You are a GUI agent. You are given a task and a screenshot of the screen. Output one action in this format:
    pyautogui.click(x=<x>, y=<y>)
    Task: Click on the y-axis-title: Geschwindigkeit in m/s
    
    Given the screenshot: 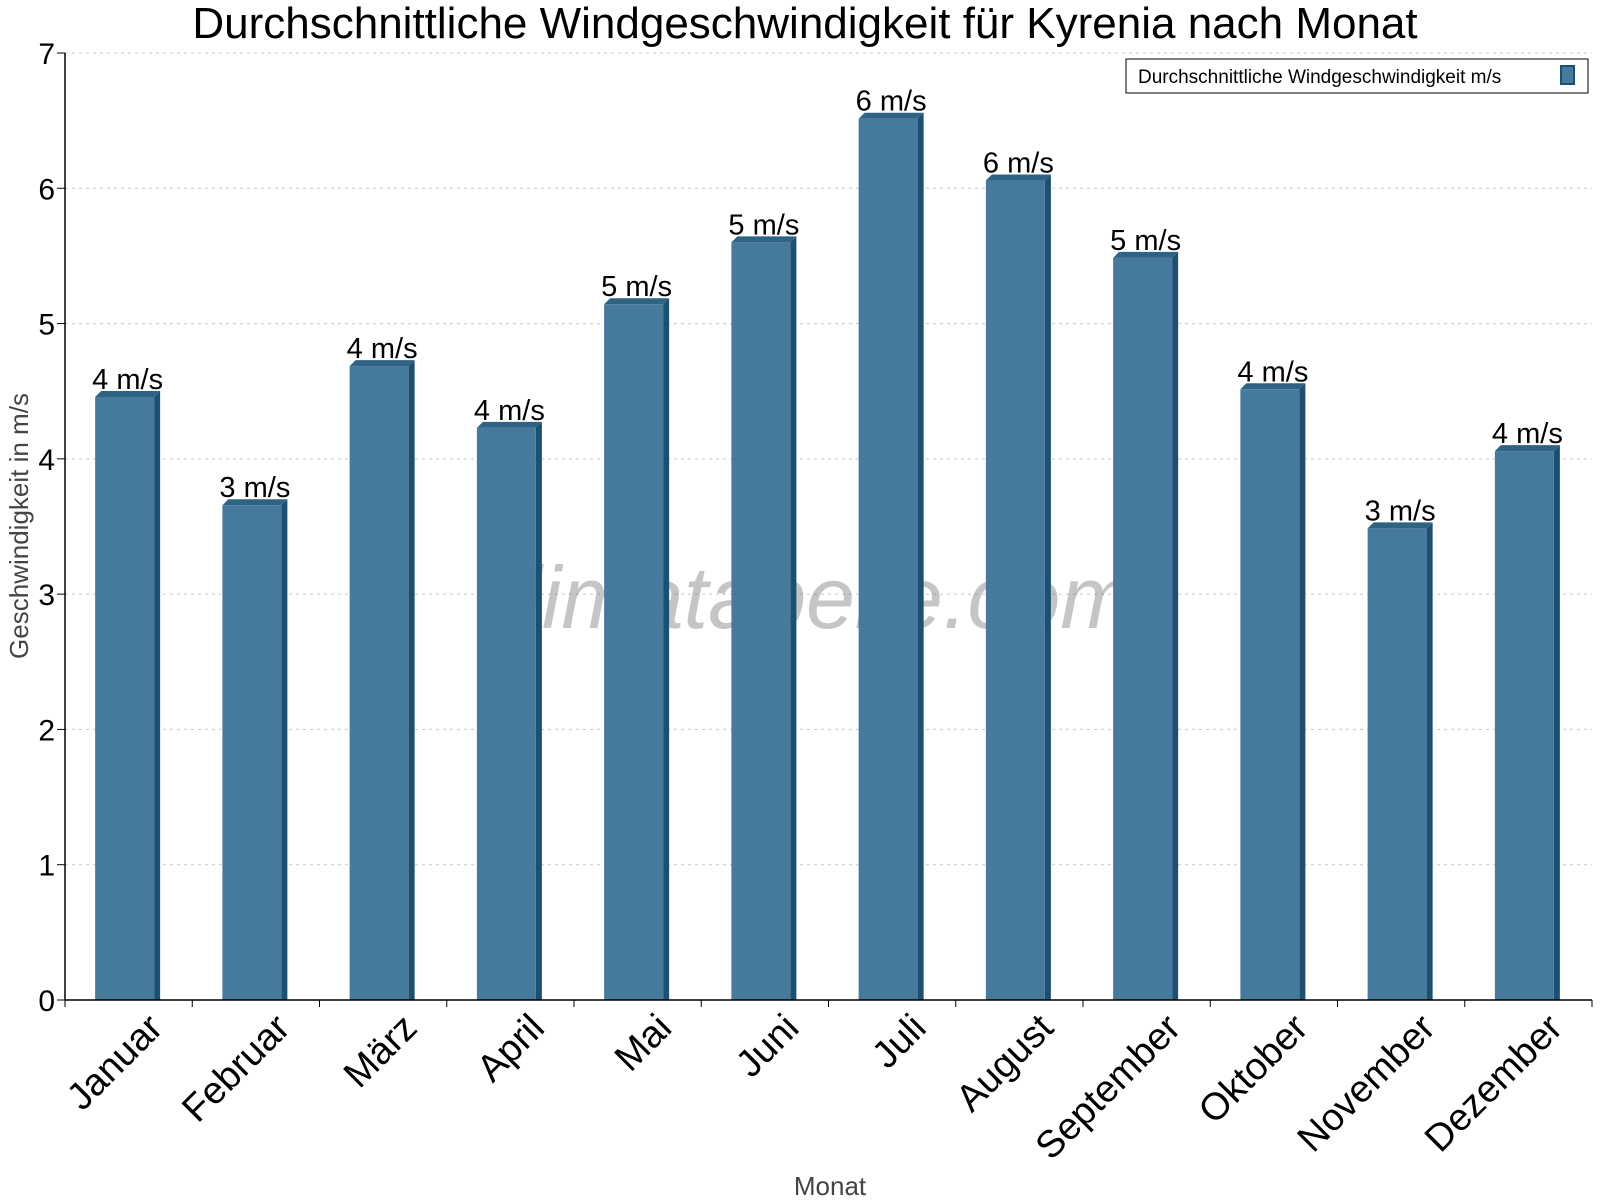 What is the action you would take?
    pyautogui.click(x=19, y=526)
    